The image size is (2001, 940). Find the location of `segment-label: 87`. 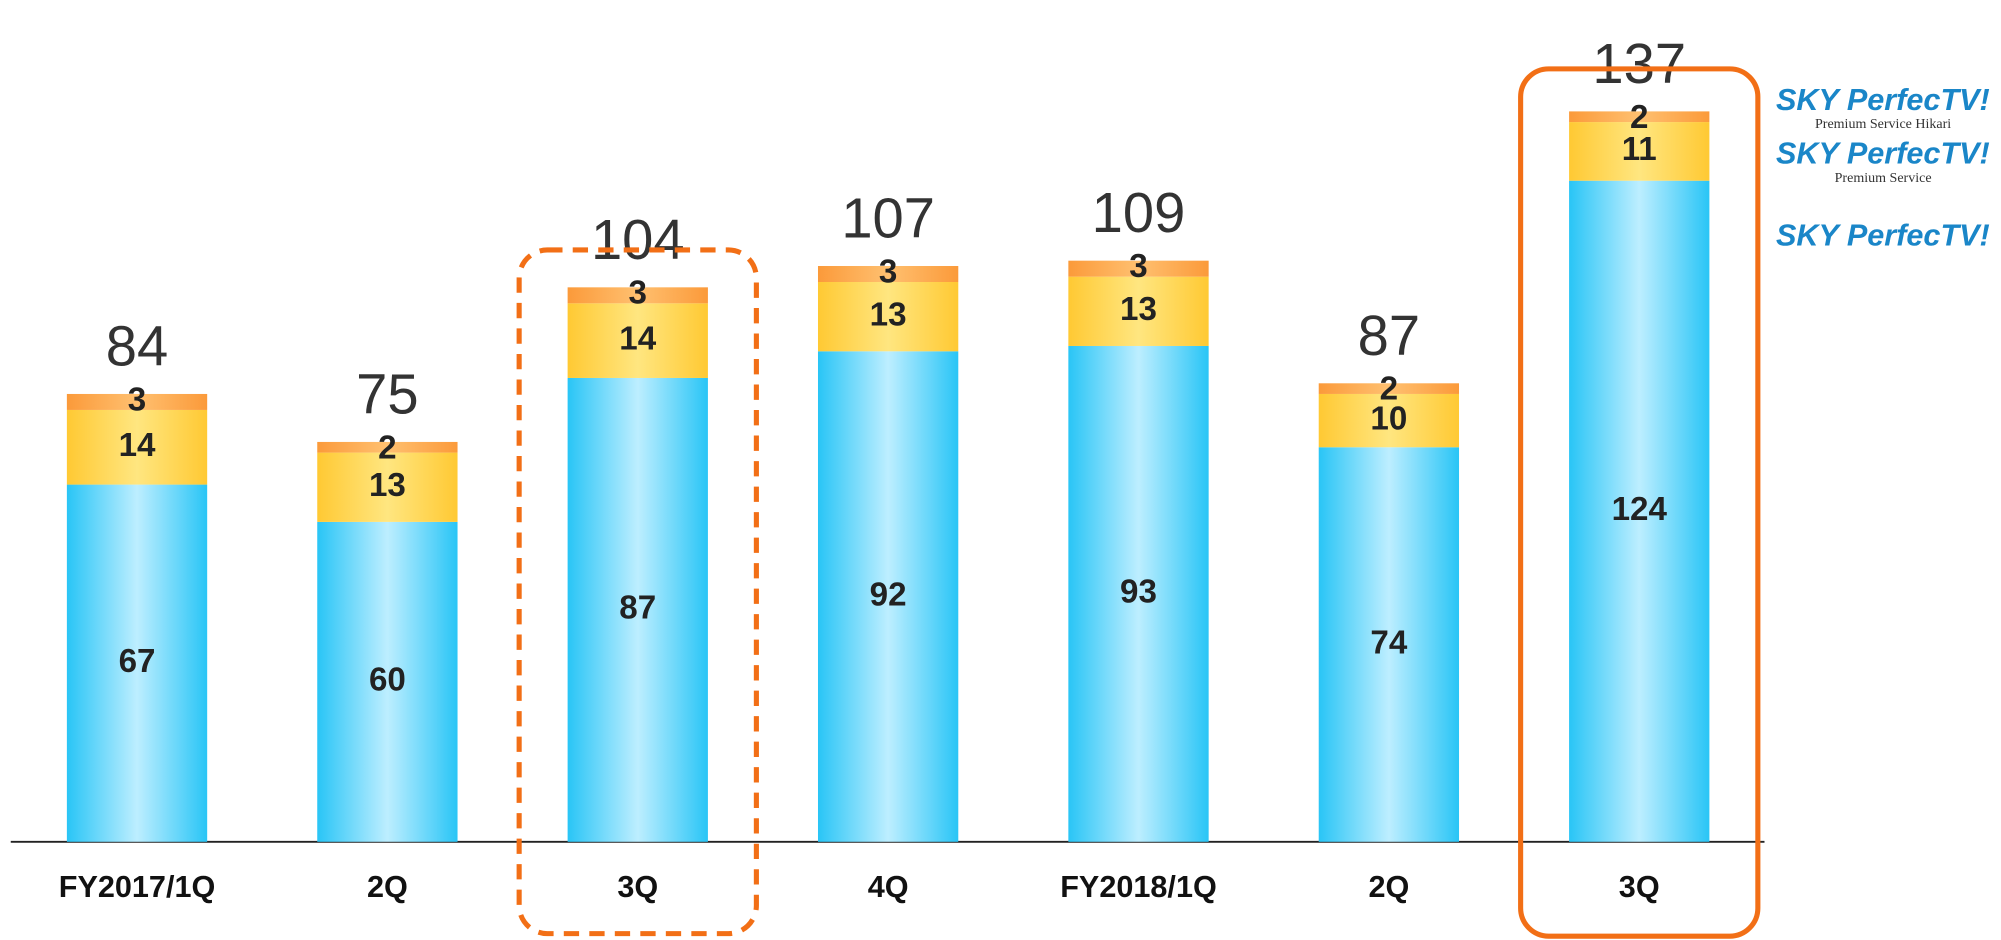

segment-label: 87 is located at coordinates (637, 608).